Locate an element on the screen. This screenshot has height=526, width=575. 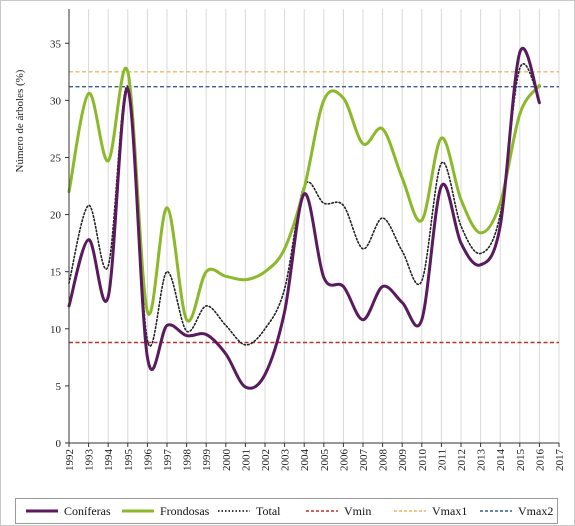
legend-label-vmax2: Vmax2 is located at coordinates (536, 510).